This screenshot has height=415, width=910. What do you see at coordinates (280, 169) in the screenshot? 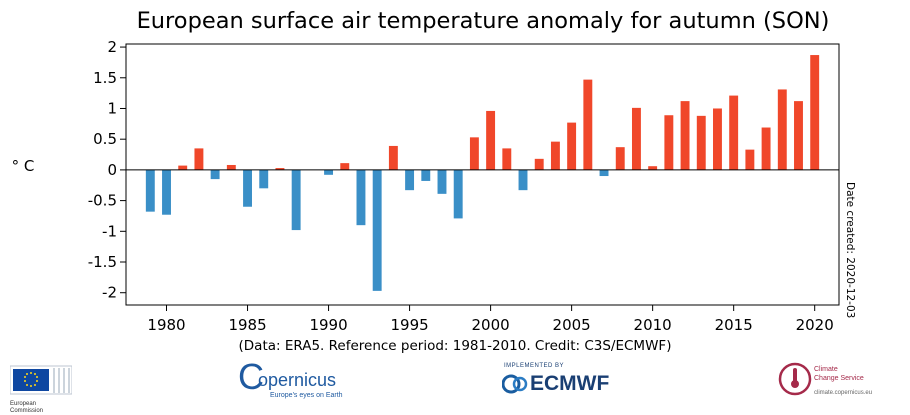
I see `bar-1987` at bounding box center [280, 169].